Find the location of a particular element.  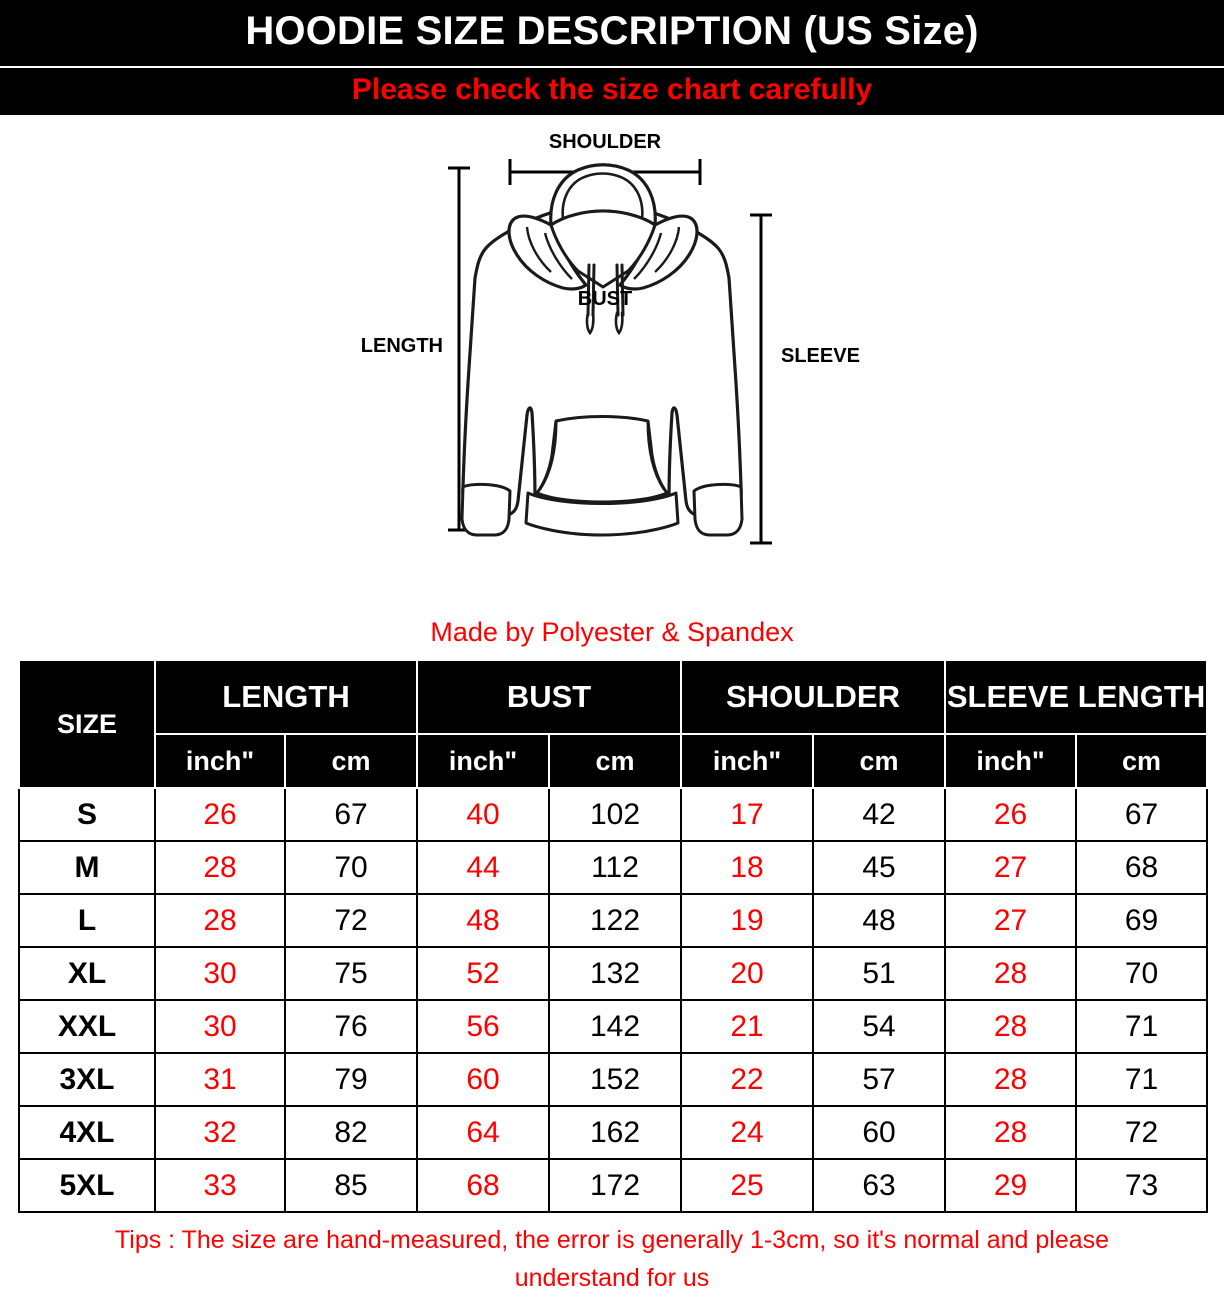

sleeve-dimension-line is located at coordinates (761, 379).